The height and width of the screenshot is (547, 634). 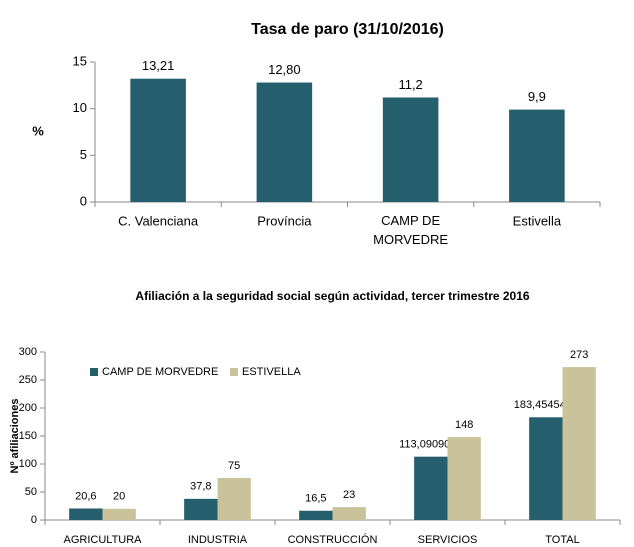 I want to click on x-tick-label: CAMP DE MORVEDRE, so click(x=410, y=230).